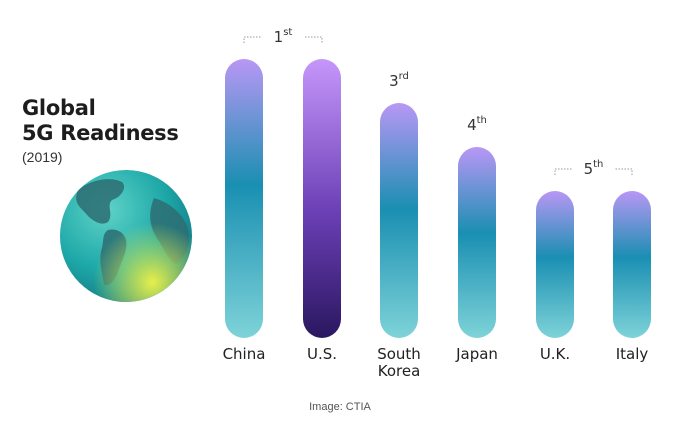 The width and height of the screenshot is (680, 424). I want to click on chart-title-line-1: Global, so click(59, 108).